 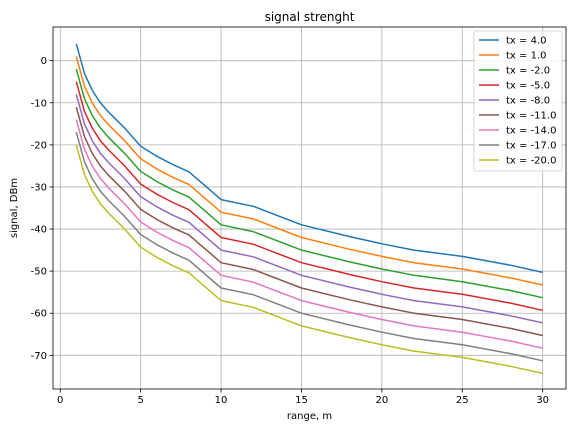 I want to click on legend-label-1: tx = 1.0, so click(x=526, y=56).